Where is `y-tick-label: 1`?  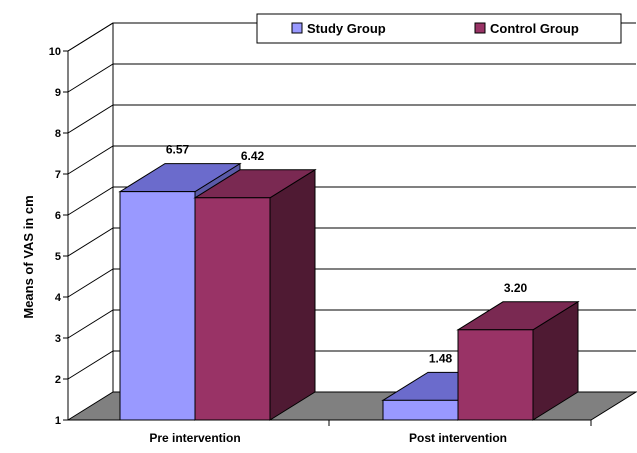 y-tick-label: 1 is located at coordinates (58, 421).